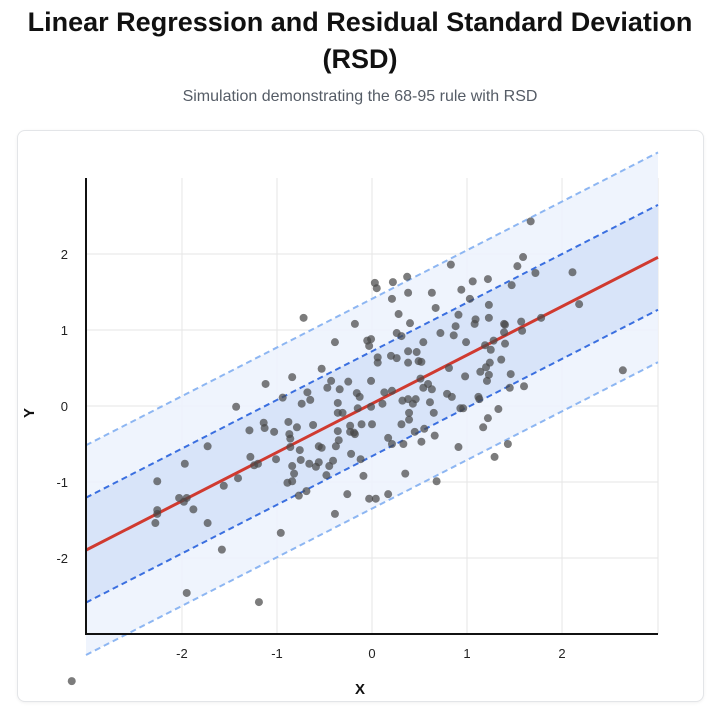 The image size is (720, 711). I want to click on y-tick-label: -2, so click(62, 558).